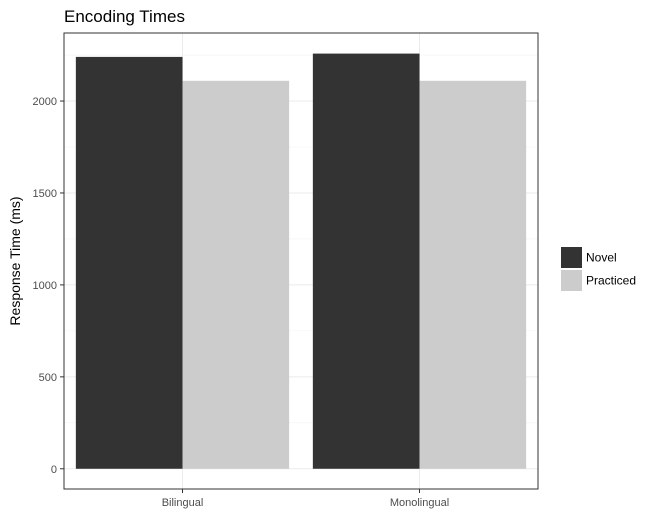 The image size is (652, 532). What do you see at coordinates (611, 281) in the screenshot?
I see `legend-label-practiced: Practiced` at bounding box center [611, 281].